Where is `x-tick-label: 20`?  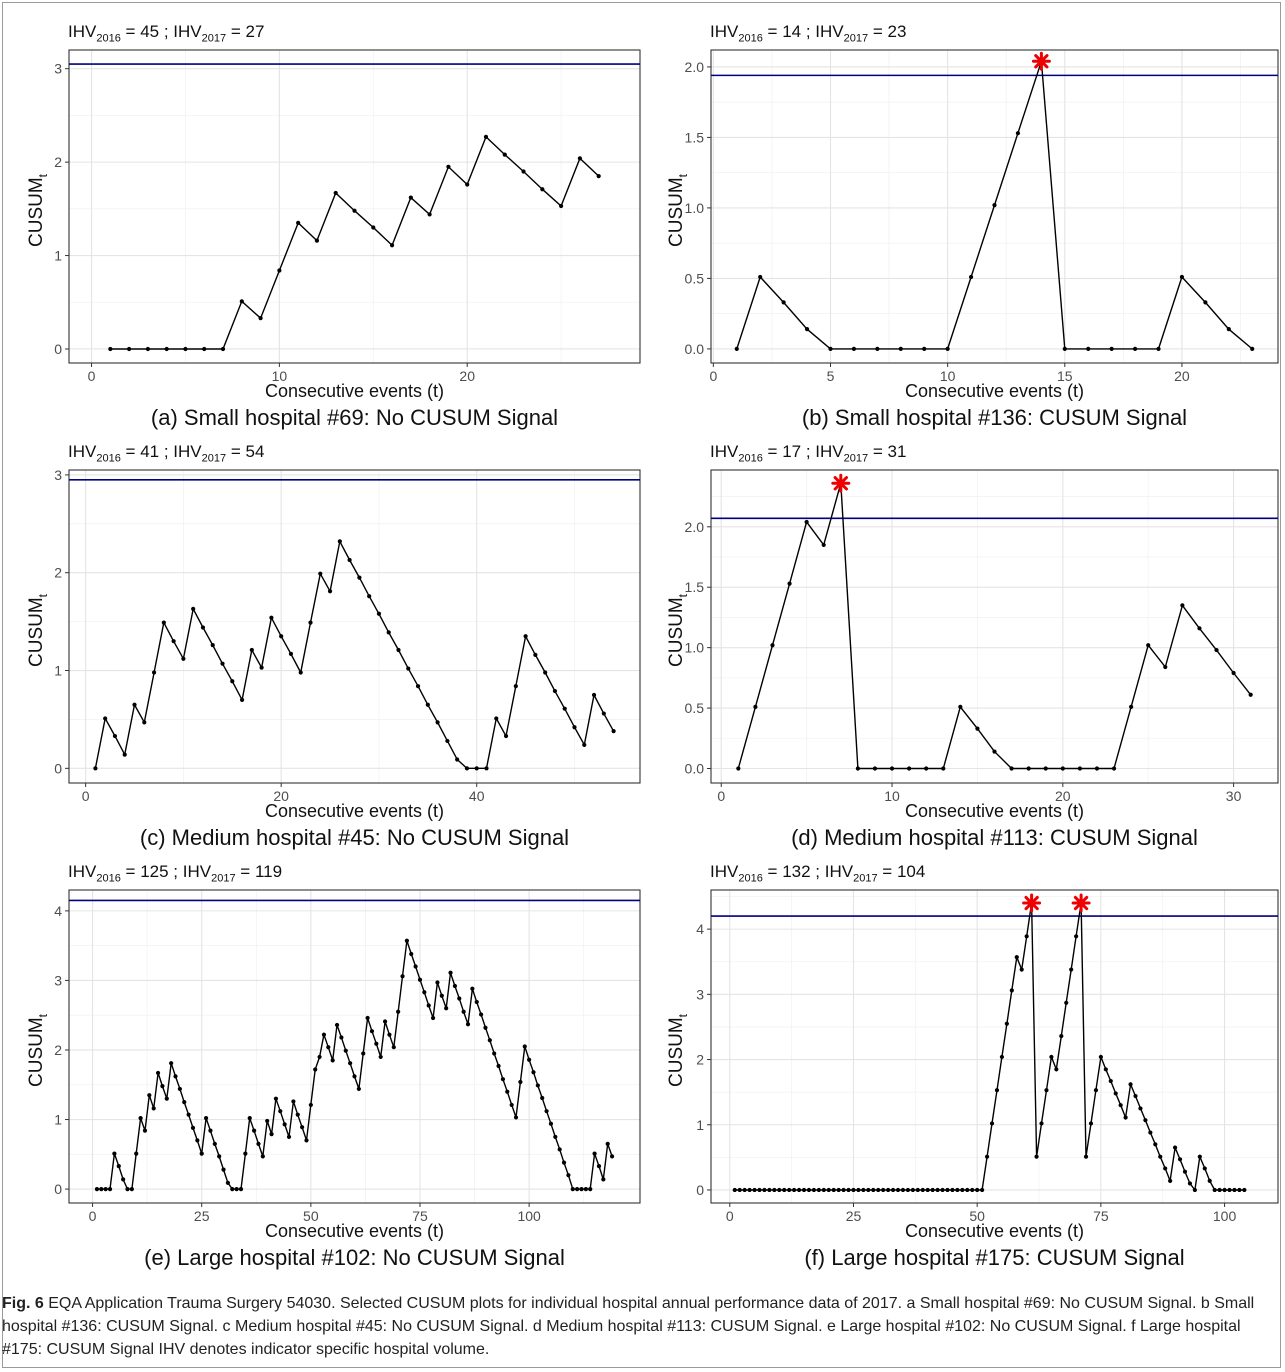
x-tick-label: 20 is located at coordinates (1063, 796).